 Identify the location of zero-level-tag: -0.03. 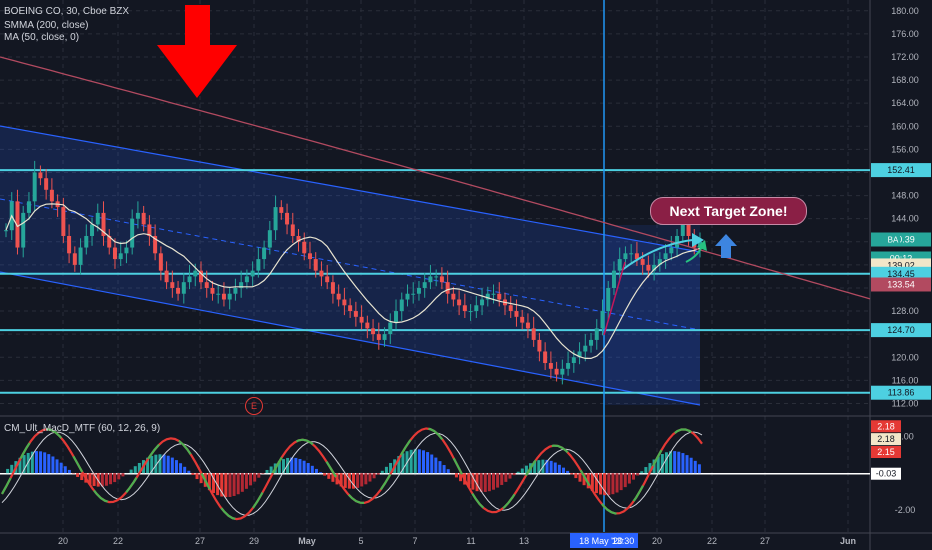
(886, 474).